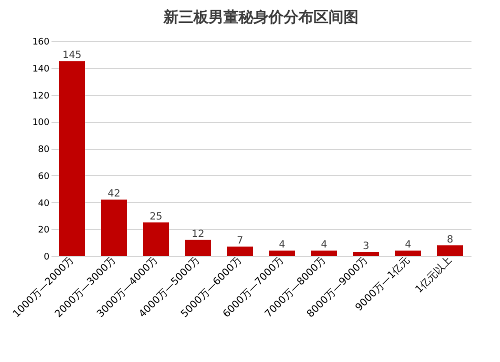 The height and width of the screenshot is (362, 500). What do you see at coordinates (44, 203) in the screenshot?
I see `y-tick-label: 40` at bounding box center [44, 203].